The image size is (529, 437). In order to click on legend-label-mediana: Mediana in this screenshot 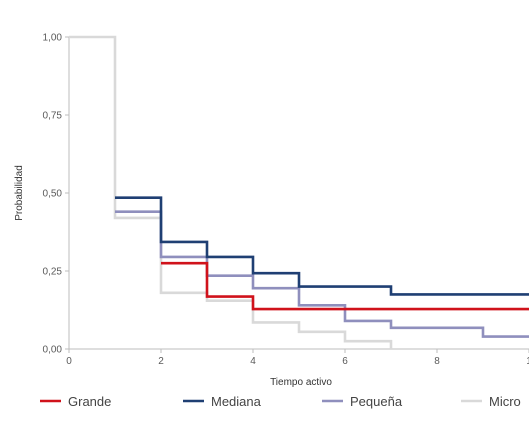, I will do `click(236, 401)`.